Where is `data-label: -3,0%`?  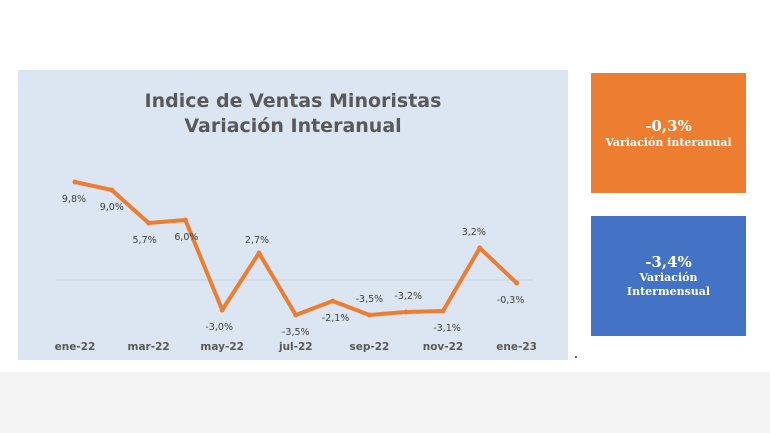
data-label: -3,0% is located at coordinates (219, 327).